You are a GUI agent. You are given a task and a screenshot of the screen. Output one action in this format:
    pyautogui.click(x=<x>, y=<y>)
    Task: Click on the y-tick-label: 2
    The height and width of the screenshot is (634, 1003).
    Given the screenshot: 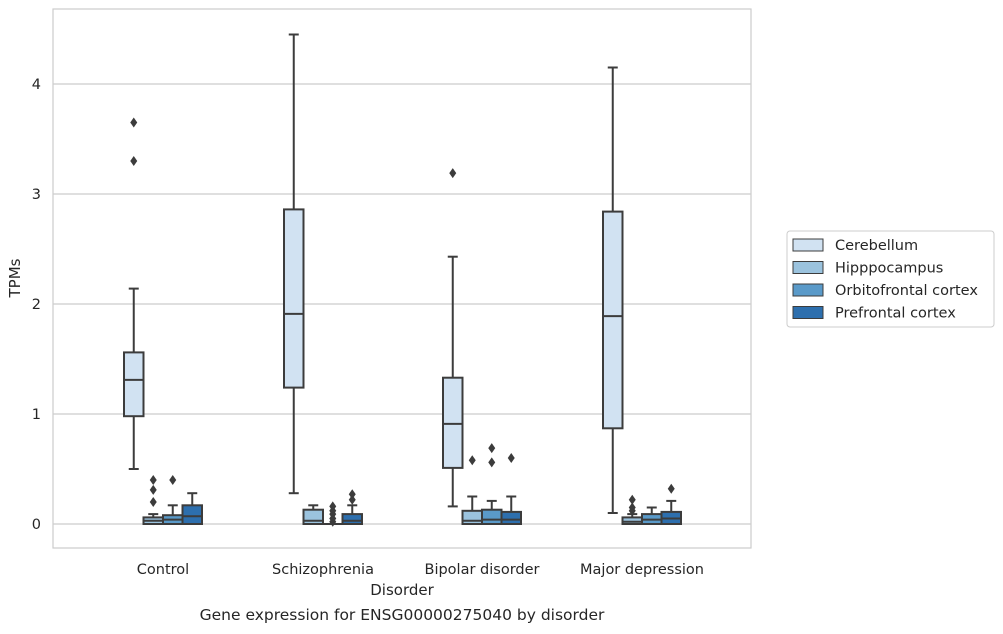 What is the action you would take?
    pyautogui.click(x=36, y=305)
    